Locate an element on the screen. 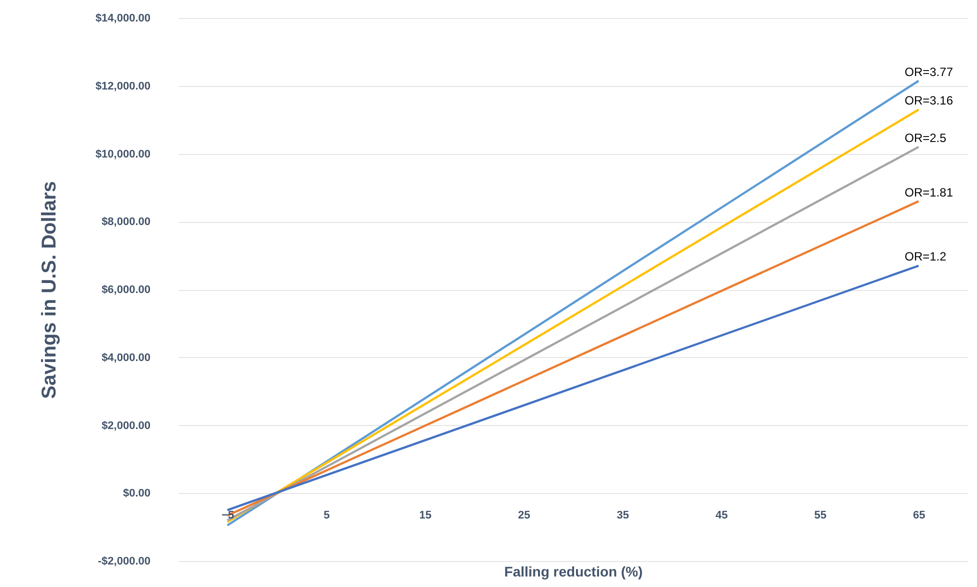  y-tick-label: $10,000.00 is located at coordinates (122, 154).